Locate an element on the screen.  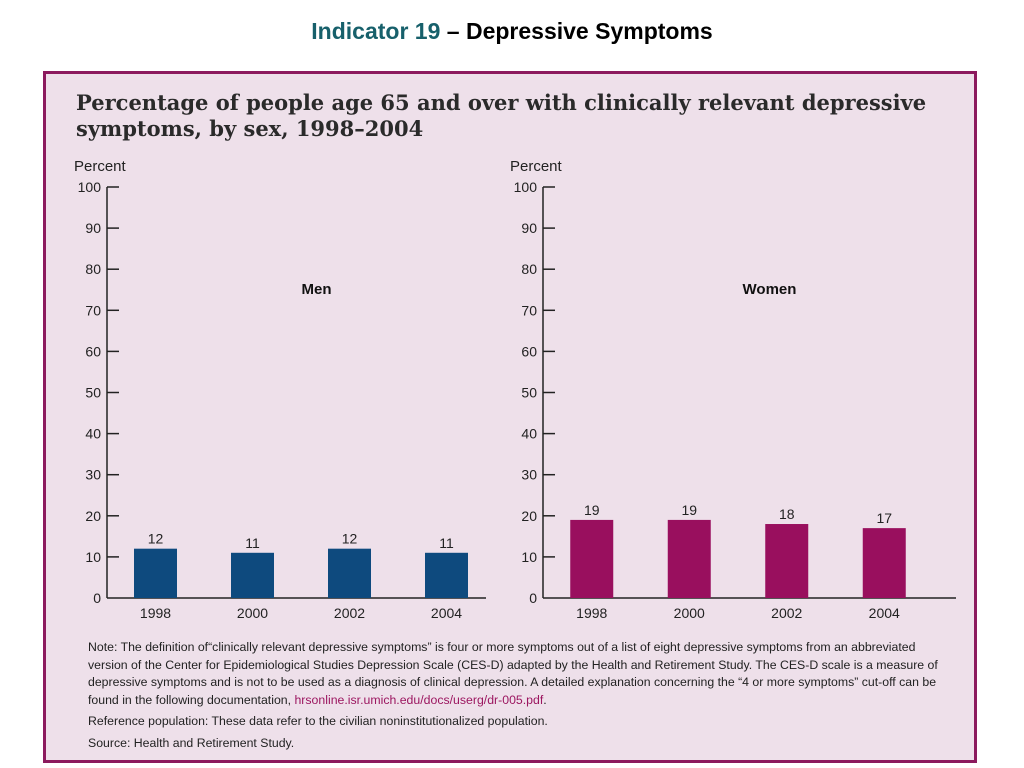
slide-title: Indicator 19 – Depressive Symptoms is located at coordinates (512, 31).